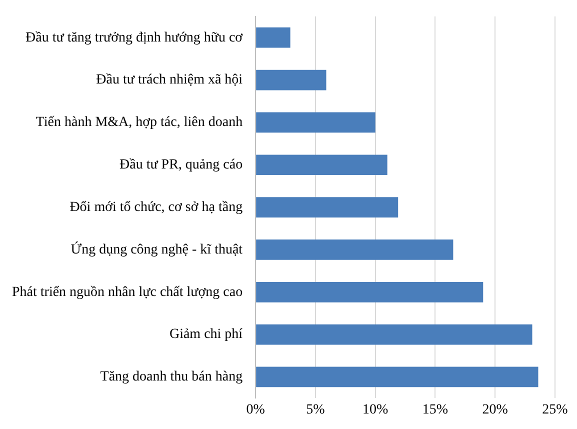  What do you see at coordinates (171, 377) in the screenshot?
I see `y-tick-label: Tăng doanh thu bán hàng` at bounding box center [171, 377].